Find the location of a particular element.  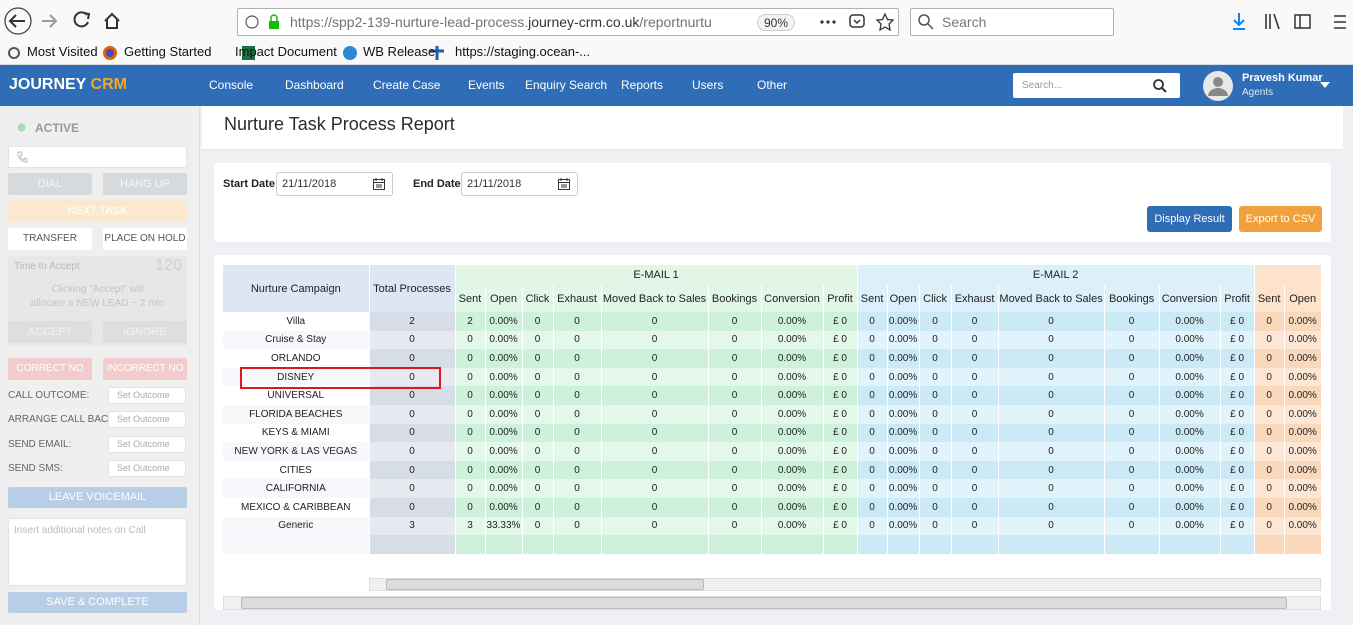

bookmark: Most Visited is located at coordinates (62, 51).